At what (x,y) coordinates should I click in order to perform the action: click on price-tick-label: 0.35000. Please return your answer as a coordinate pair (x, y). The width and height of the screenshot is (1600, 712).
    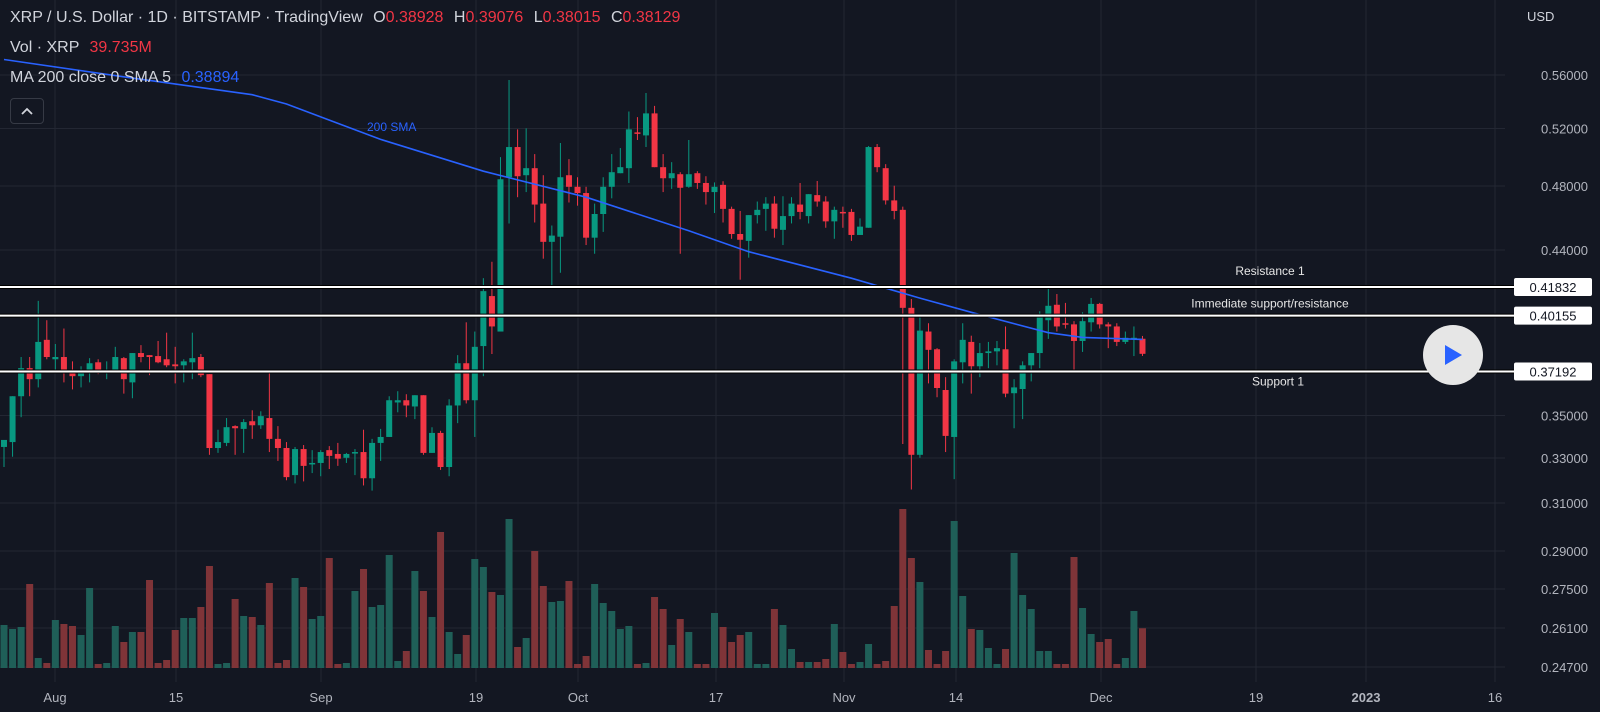
    Looking at the image, I should click on (1564, 416).